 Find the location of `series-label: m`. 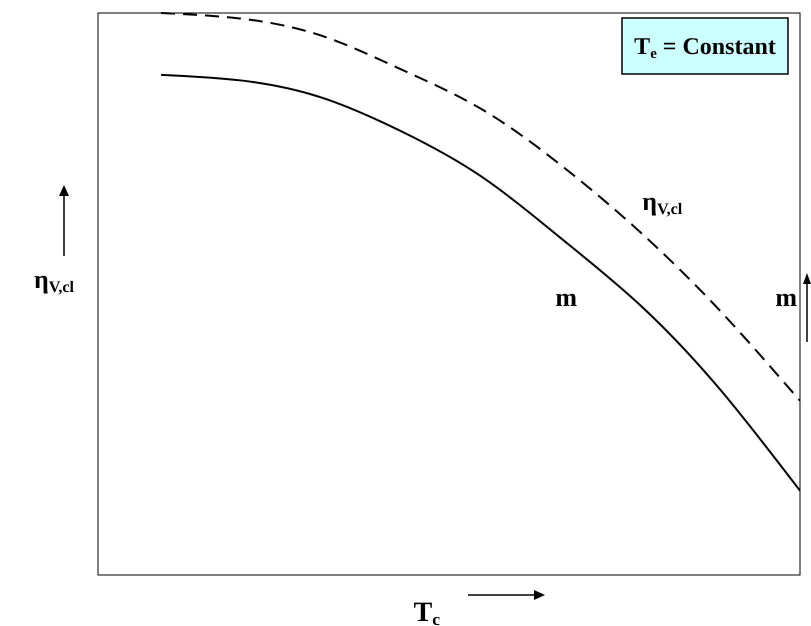

series-label: m is located at coordinates (566, 297).